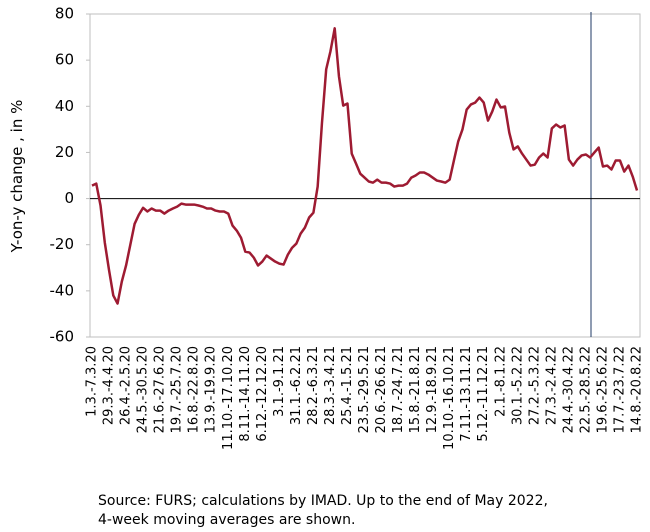 The image size is (650, 532). I want to click on x-tick-label: 8.11.-14.11.20, so click(245, 394).